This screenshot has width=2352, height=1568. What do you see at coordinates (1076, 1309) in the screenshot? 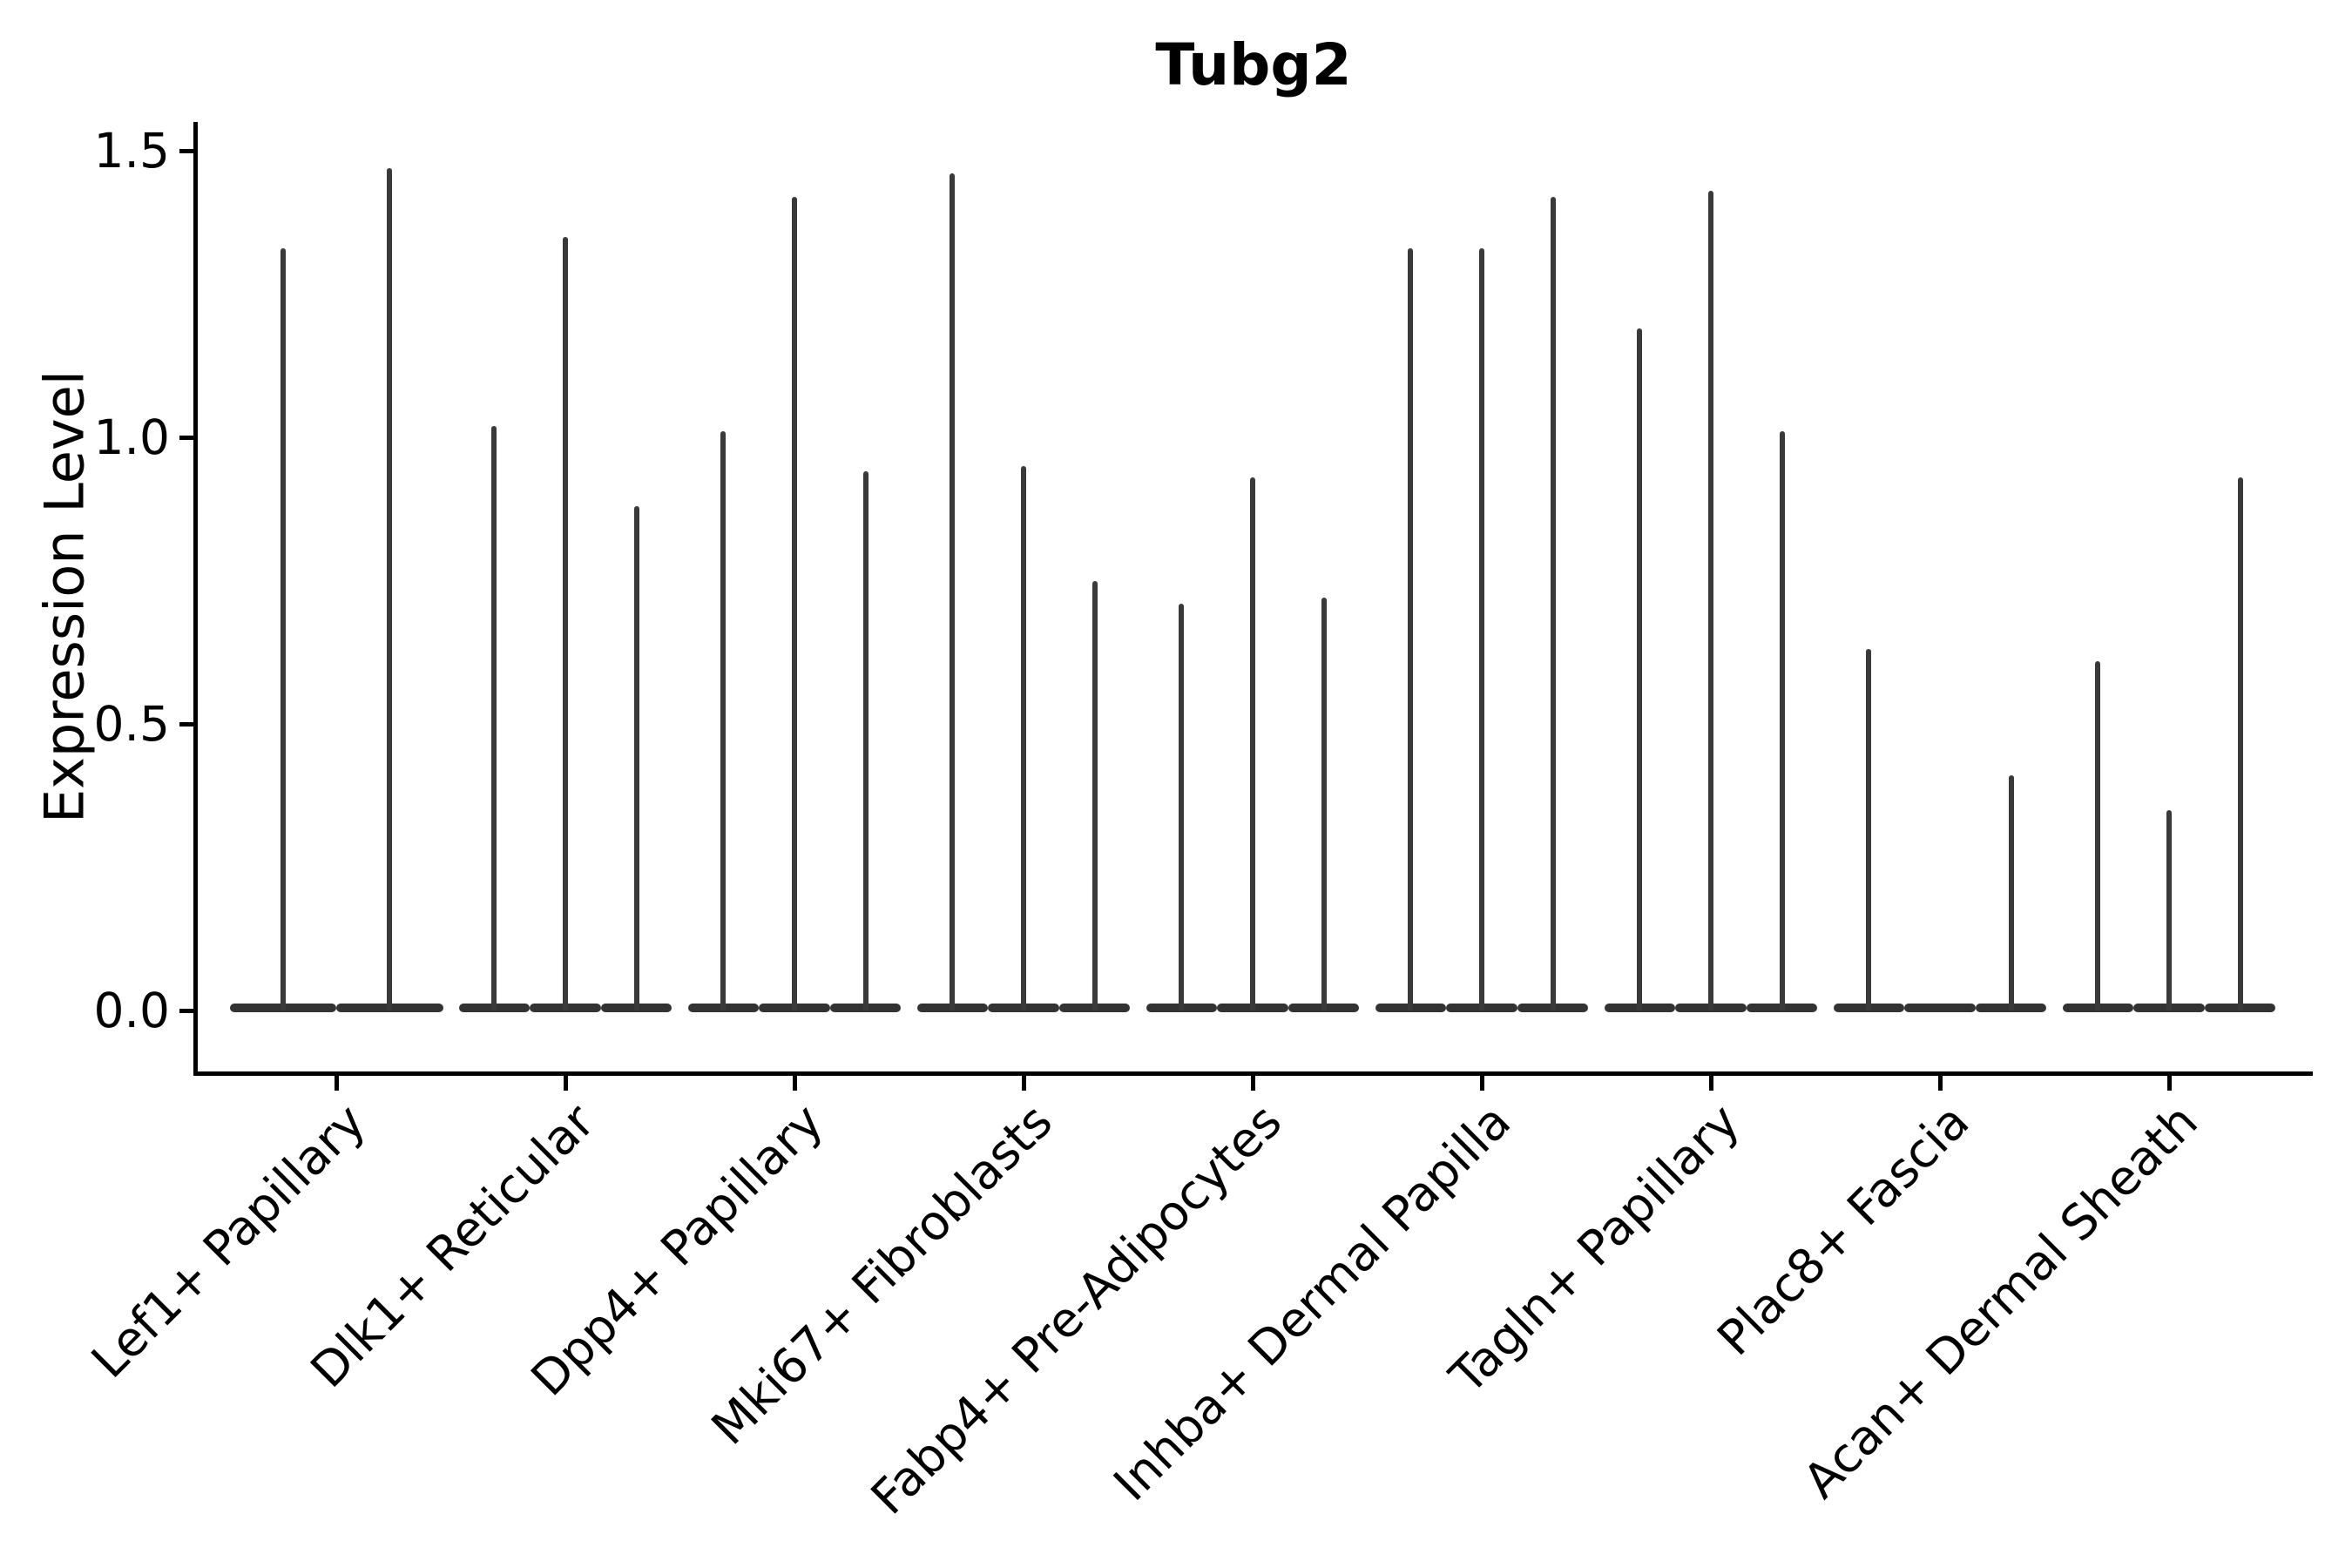
I see `x-tick-label: Fabp4+ Pre-Adipocytes` at bounding box center [1076, 1309].